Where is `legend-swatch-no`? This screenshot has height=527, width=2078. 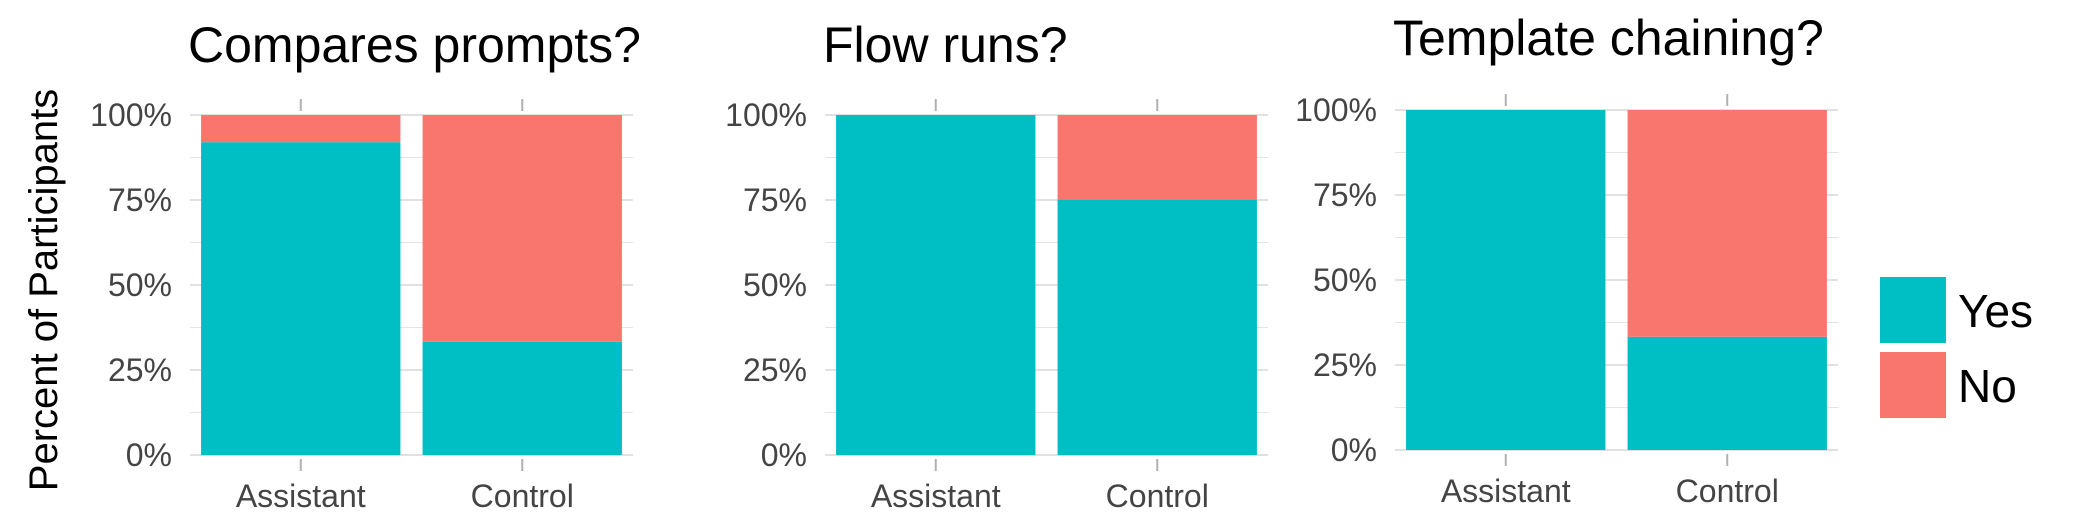
legend-swatch-no is located at coordinates (1913, 385).